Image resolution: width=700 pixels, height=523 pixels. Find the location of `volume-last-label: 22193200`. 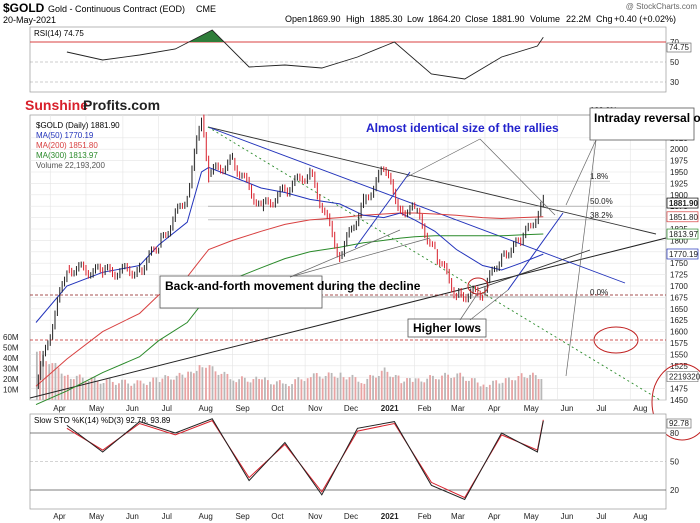

volume-last-label: 22193200 is located at coordinates (684, 377).